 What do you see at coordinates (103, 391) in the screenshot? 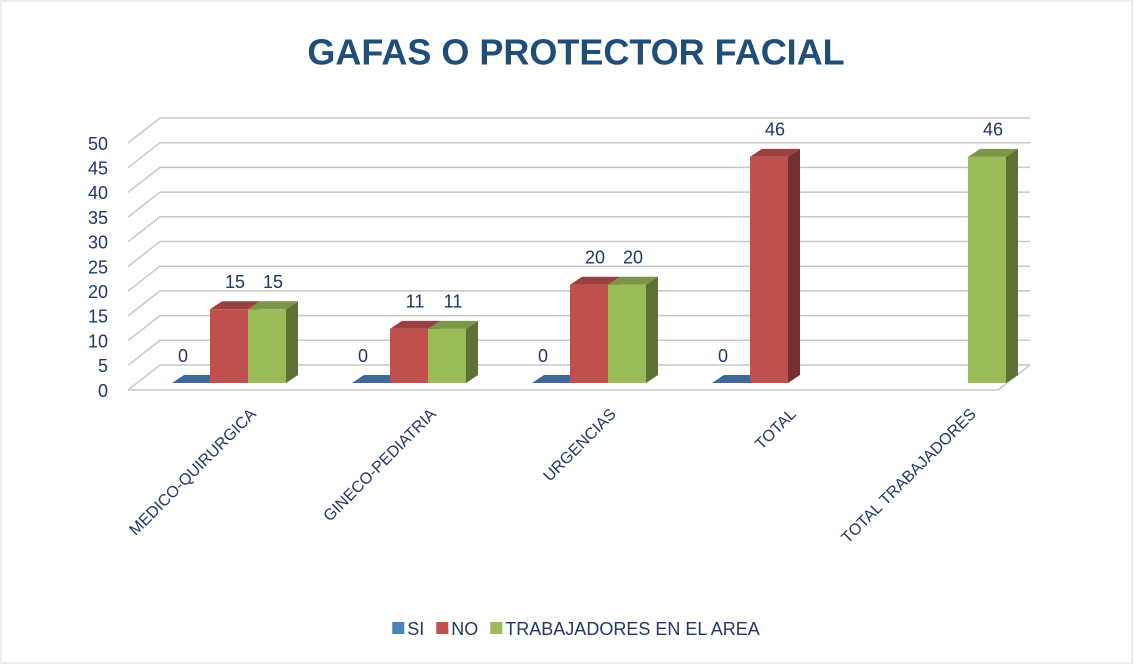
I see `y-tick-label: 0` at bounding box center [103, 391].